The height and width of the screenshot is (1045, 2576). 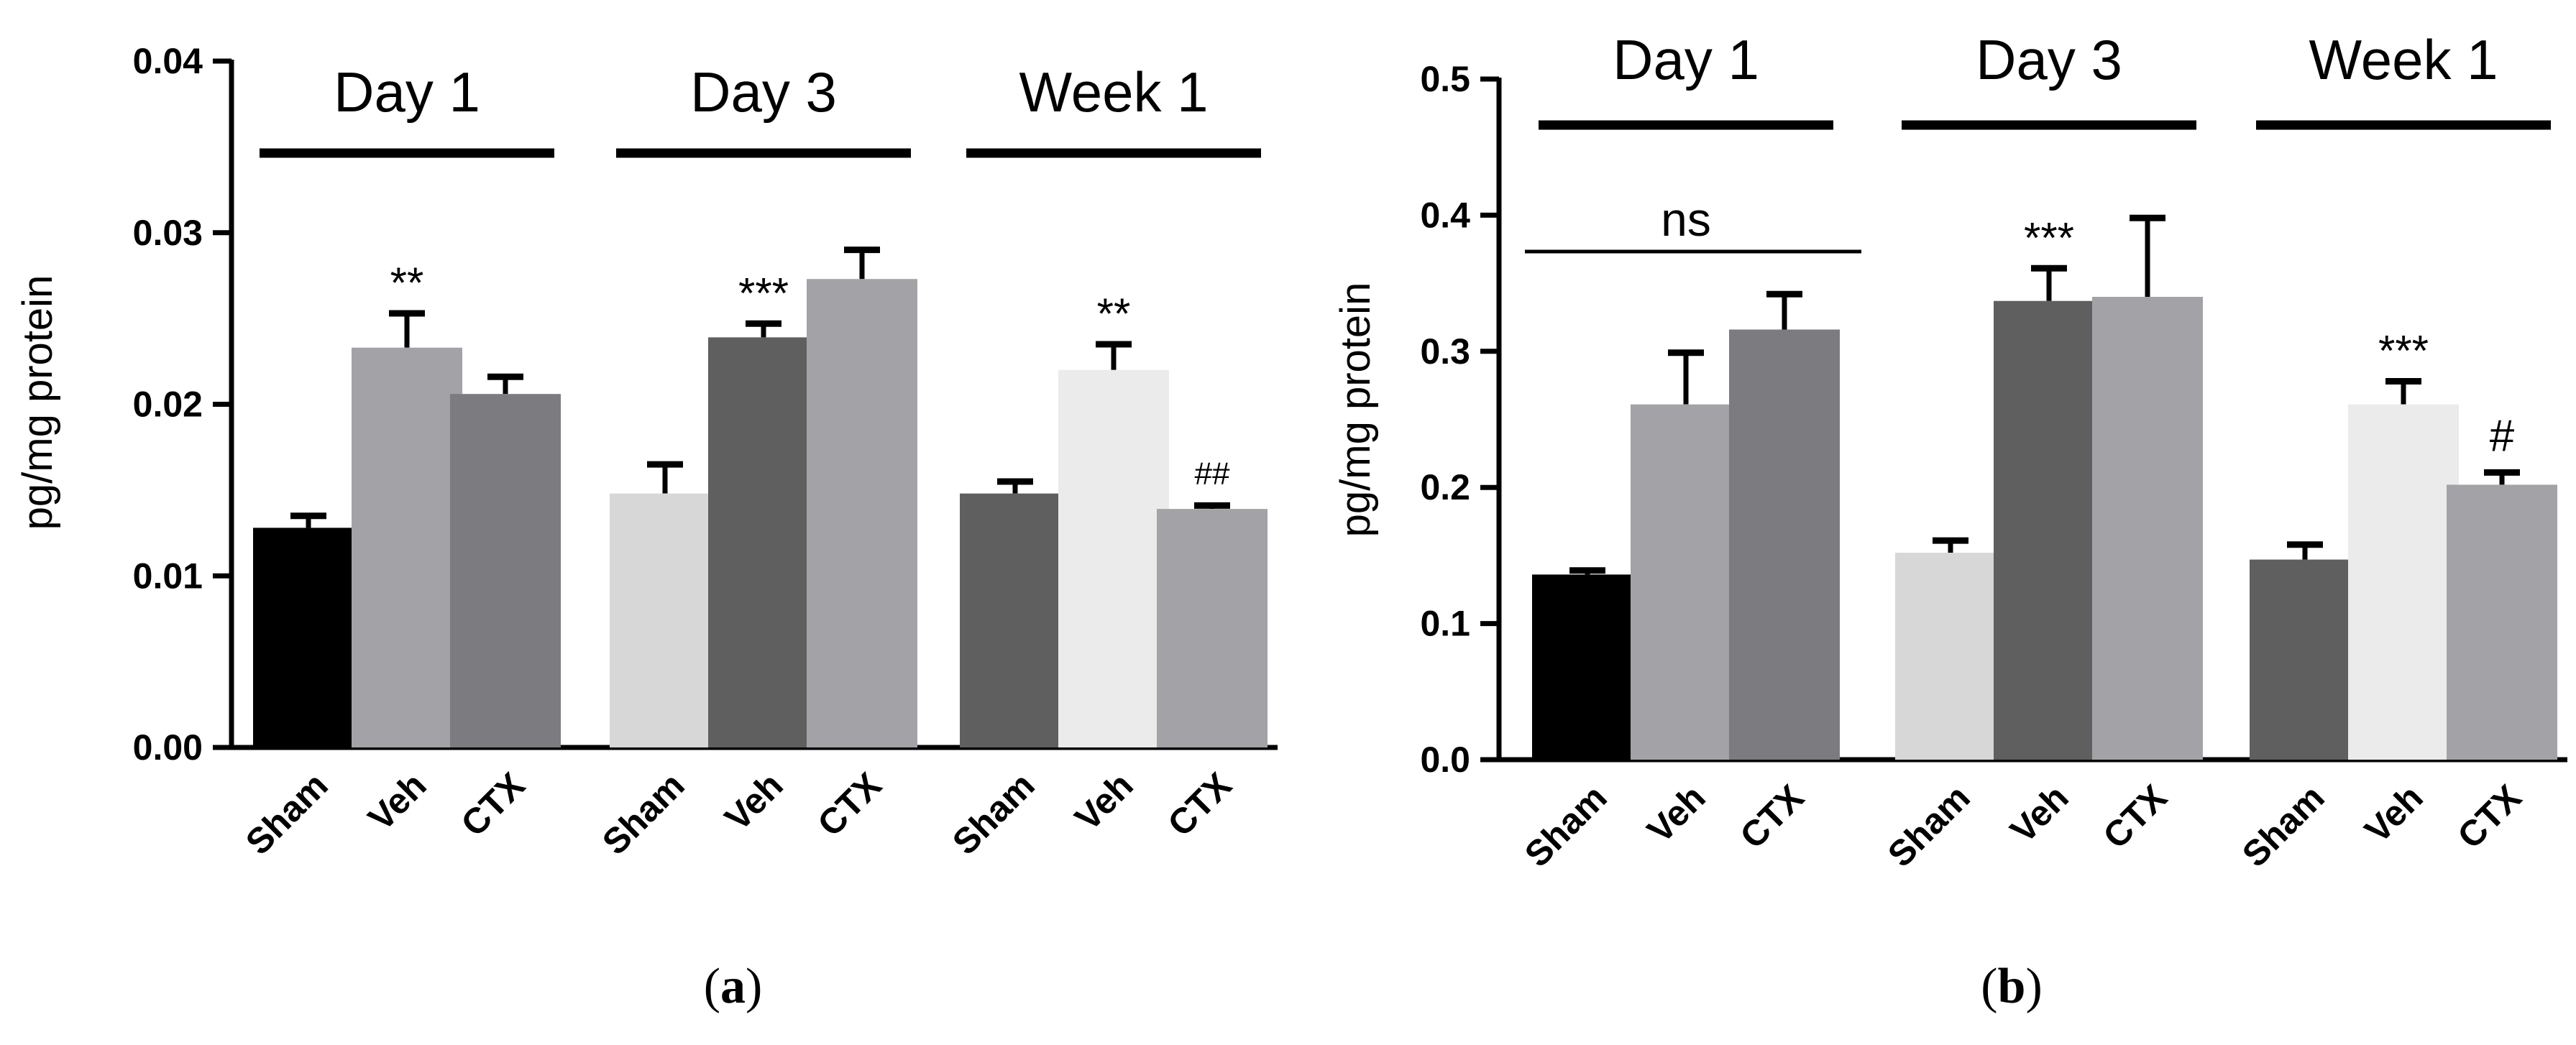 What do you see at coordinates (1445, 215) in the screenshot?
I see `y-tick-label: 0.4` at bounding box center [1445, 215].